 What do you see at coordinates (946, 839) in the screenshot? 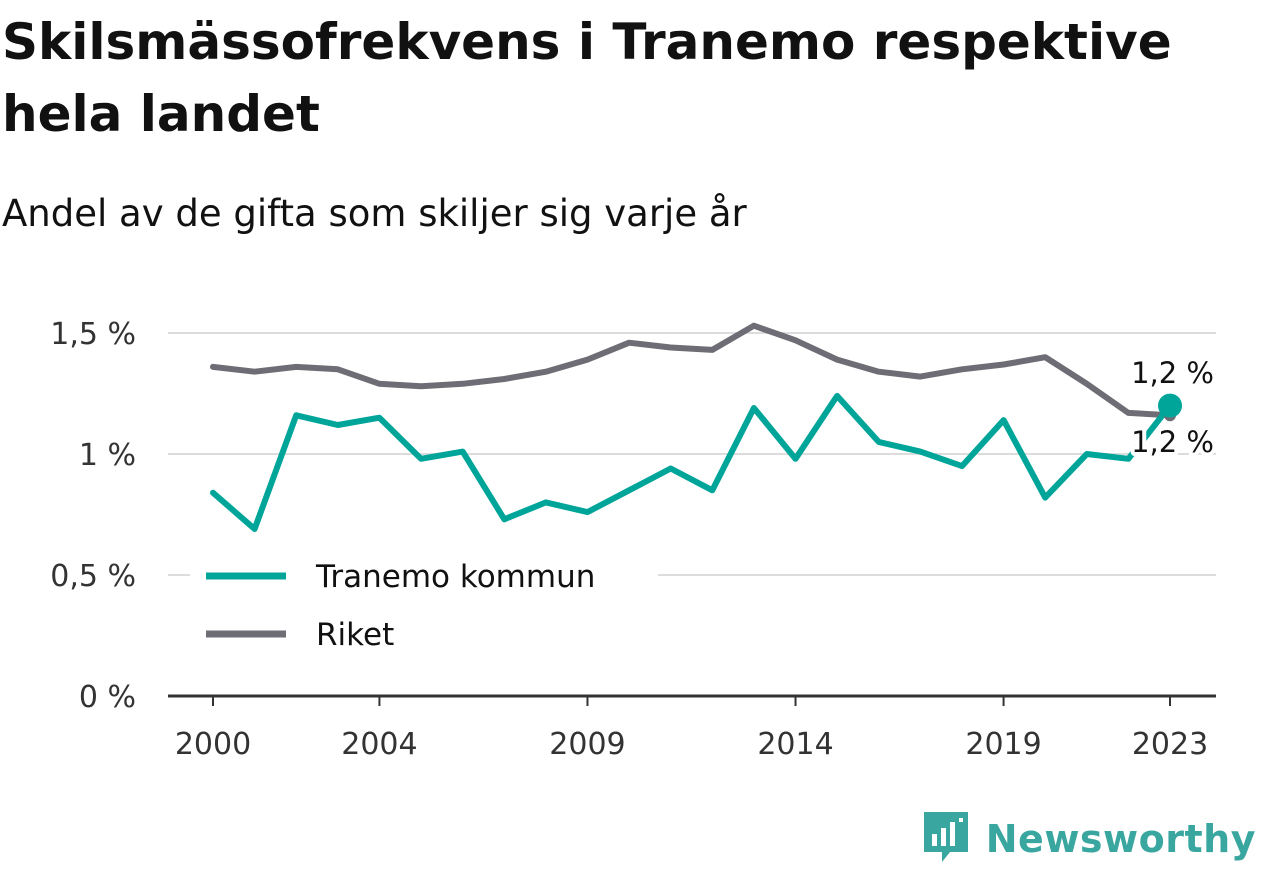
I see `newsworthy-logo-icon` at bounding box center [946, 839].